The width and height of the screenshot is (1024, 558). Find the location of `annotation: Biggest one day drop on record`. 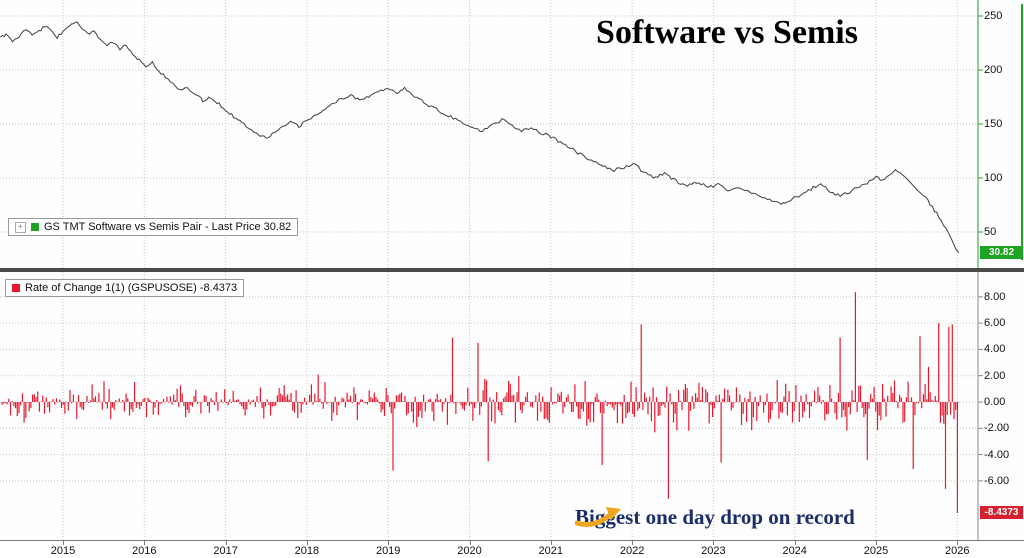

annotation: Biggest one day drop on record is located at coordinates (715, 517).